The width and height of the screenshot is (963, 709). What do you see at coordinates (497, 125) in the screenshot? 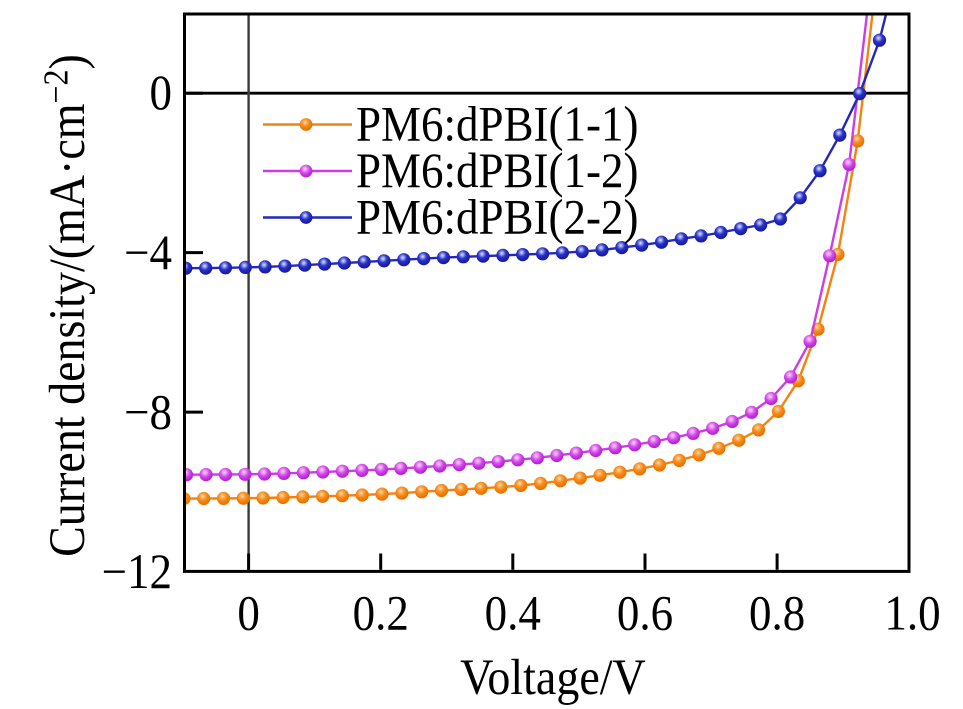
I see `svg-text: PM6:dPBI(1-1)` at bounding box center [497, 125].